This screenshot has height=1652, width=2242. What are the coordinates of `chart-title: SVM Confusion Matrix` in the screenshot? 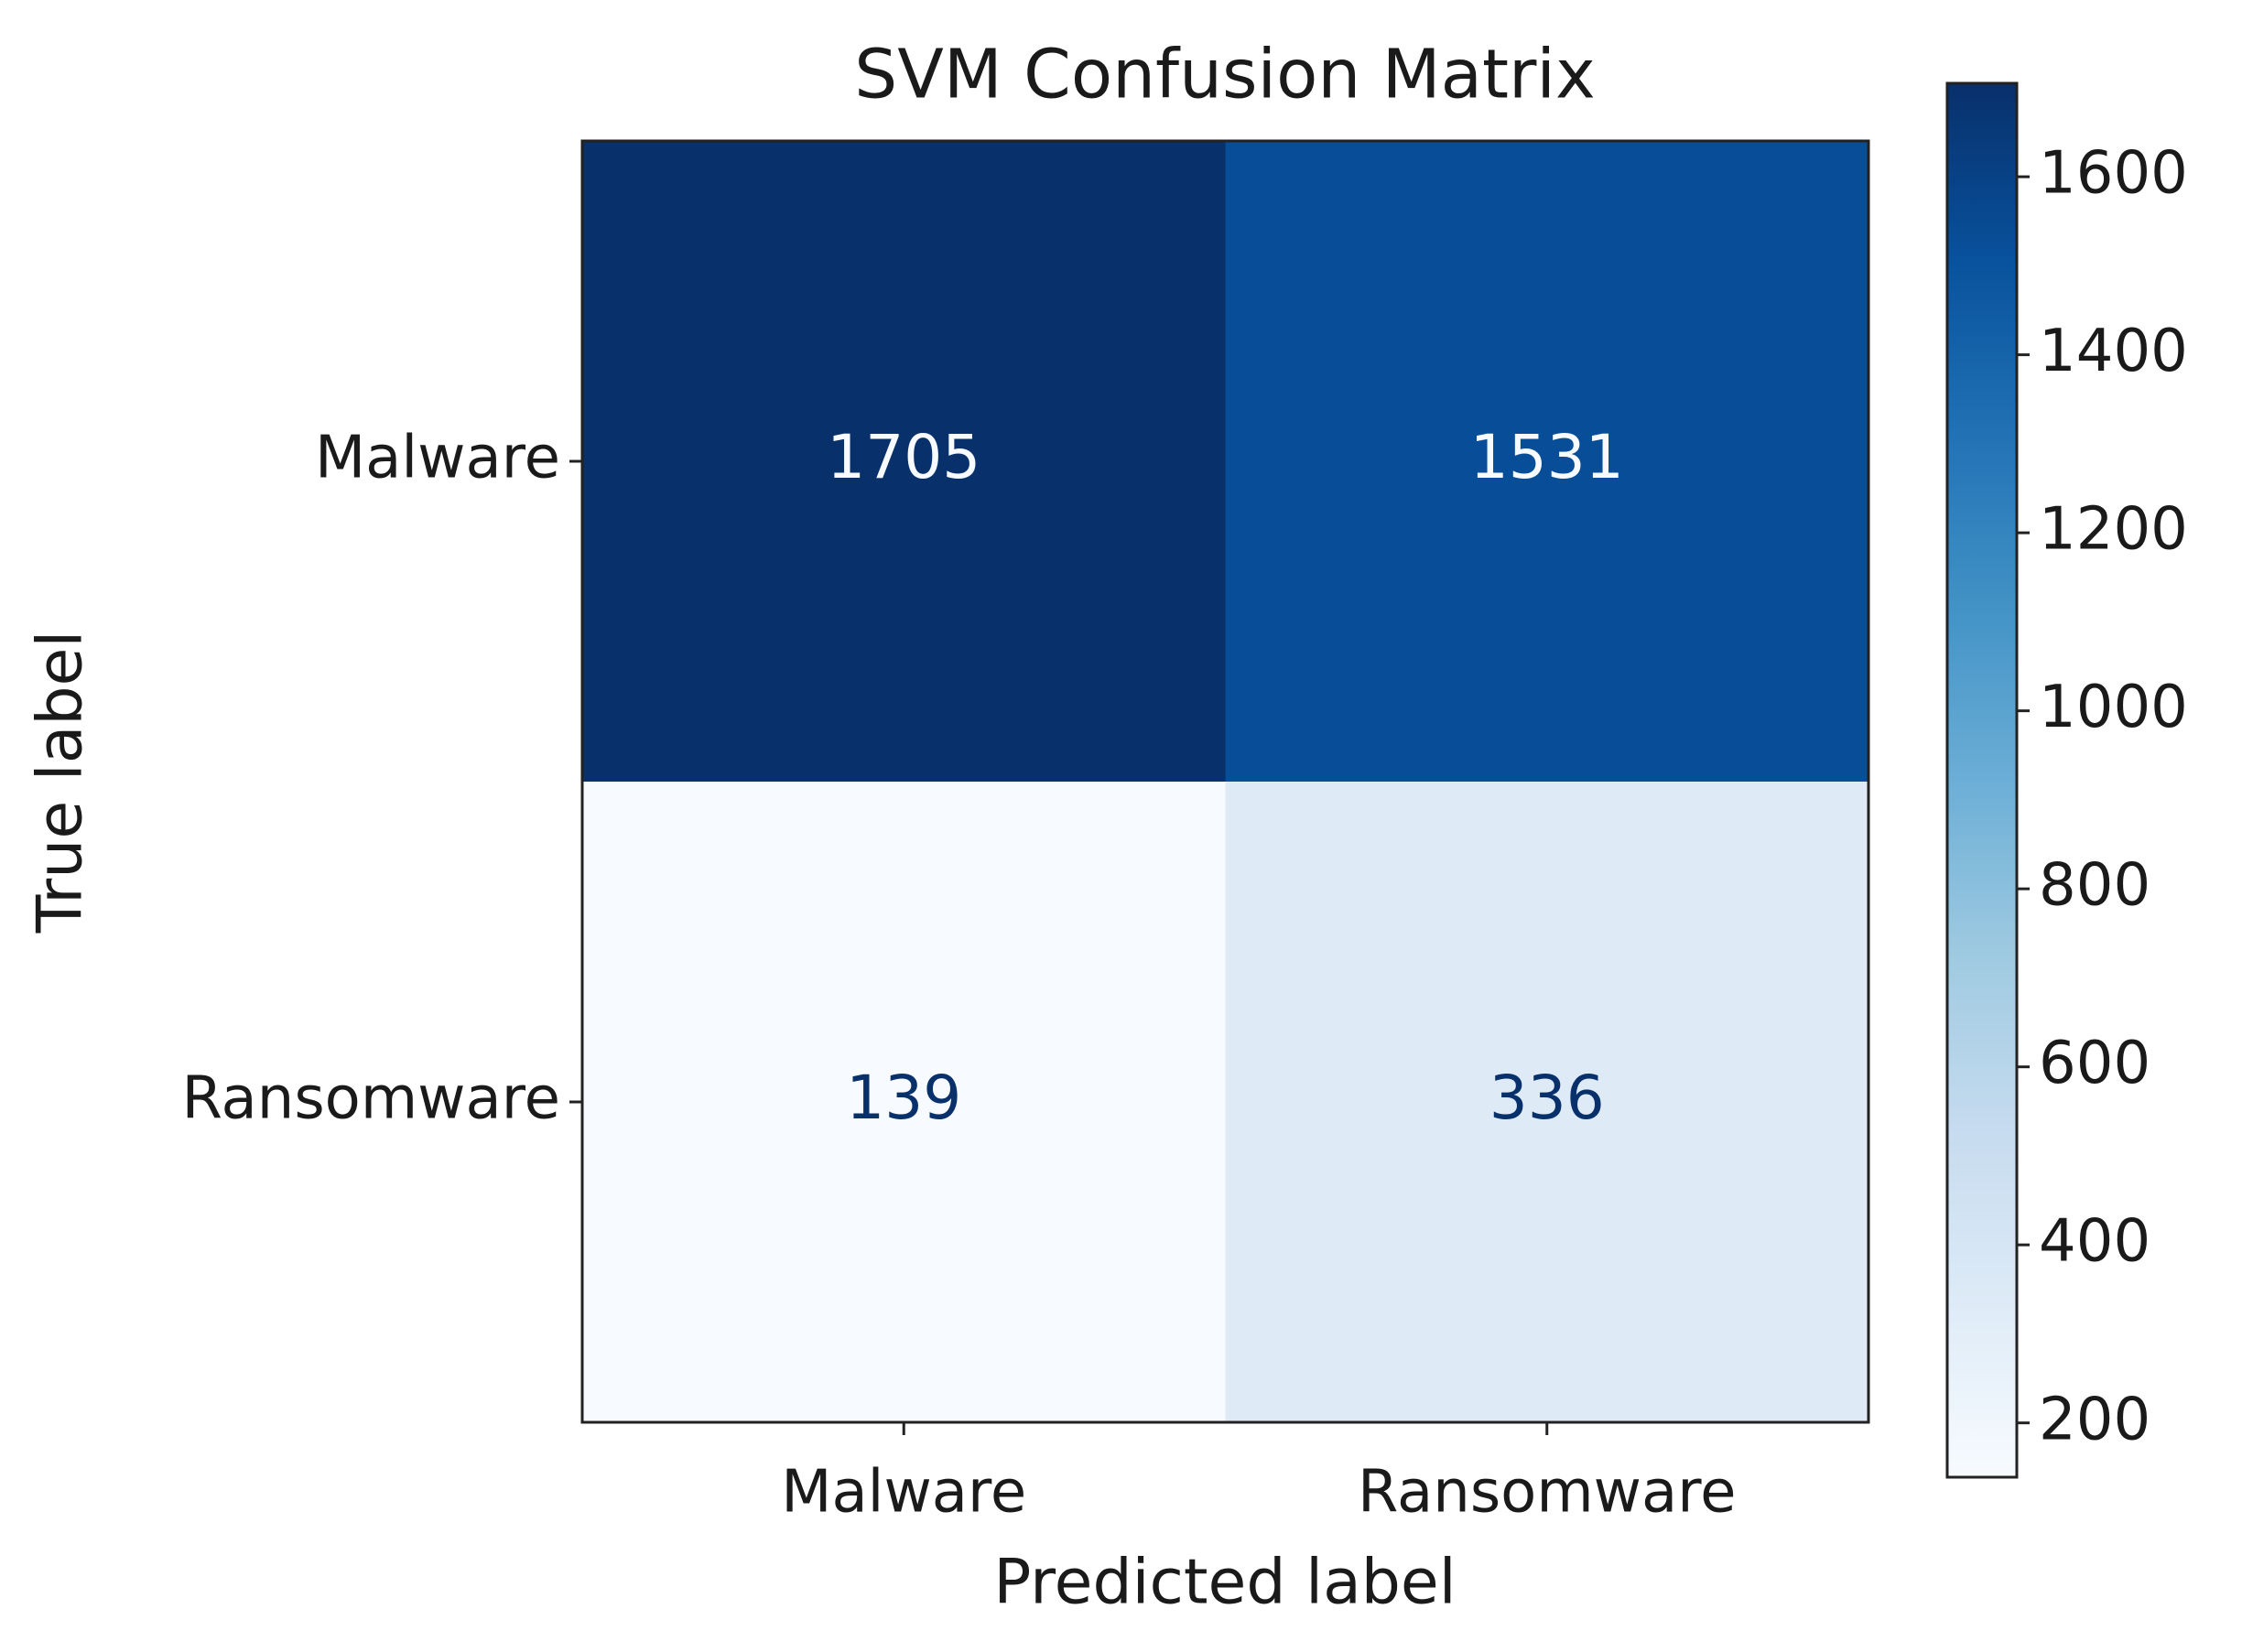 It's located at (1225, 75).